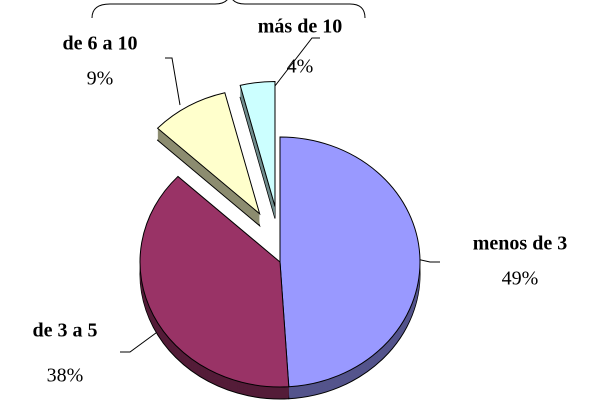 The width and height of the screenshot is (598, 405). Describe the element at coordinates (65, 376) in the screenshot. I see `value-label: 38%` at that location.